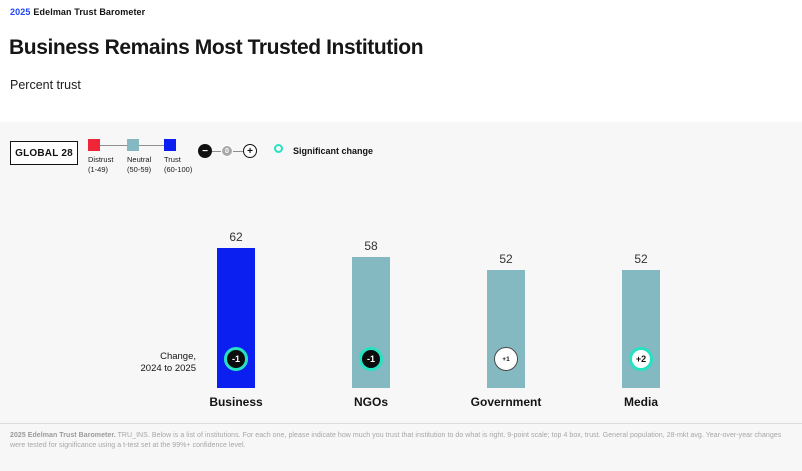 The image size is (802, 471). Describe the element at coordinates (227, 151) in the screenshot. I see `zero-icon: 0` at that location.